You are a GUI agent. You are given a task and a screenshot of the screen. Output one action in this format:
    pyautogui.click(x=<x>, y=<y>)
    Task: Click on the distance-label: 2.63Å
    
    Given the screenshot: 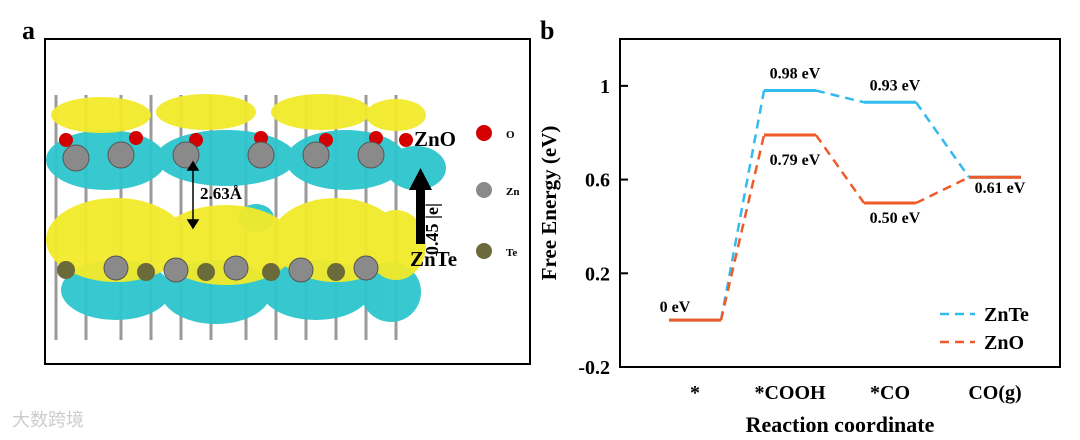 What is the action you would take?
    pyautogui.click(x=221, y=193)
    